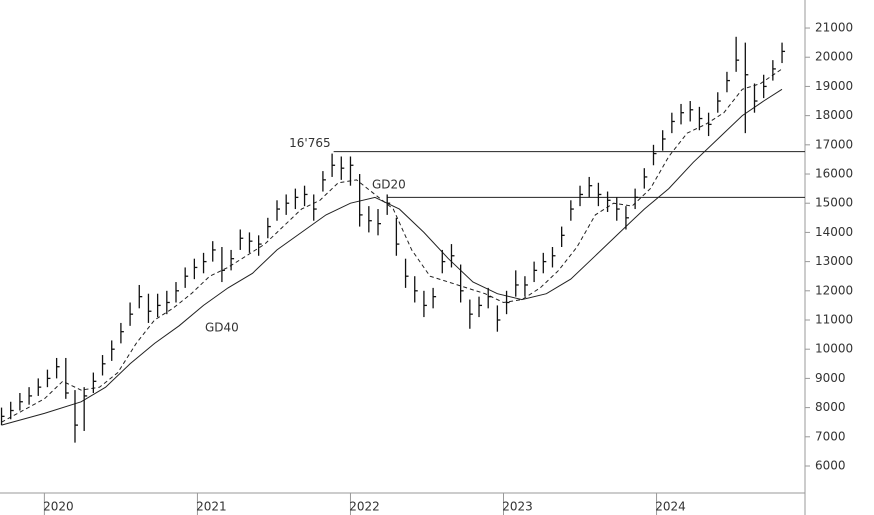 This screenshot has width=874, height=515. Describe the element at coordinates (830, 465) in the screenshot. I see `y-tick-label: 6000` at that location.